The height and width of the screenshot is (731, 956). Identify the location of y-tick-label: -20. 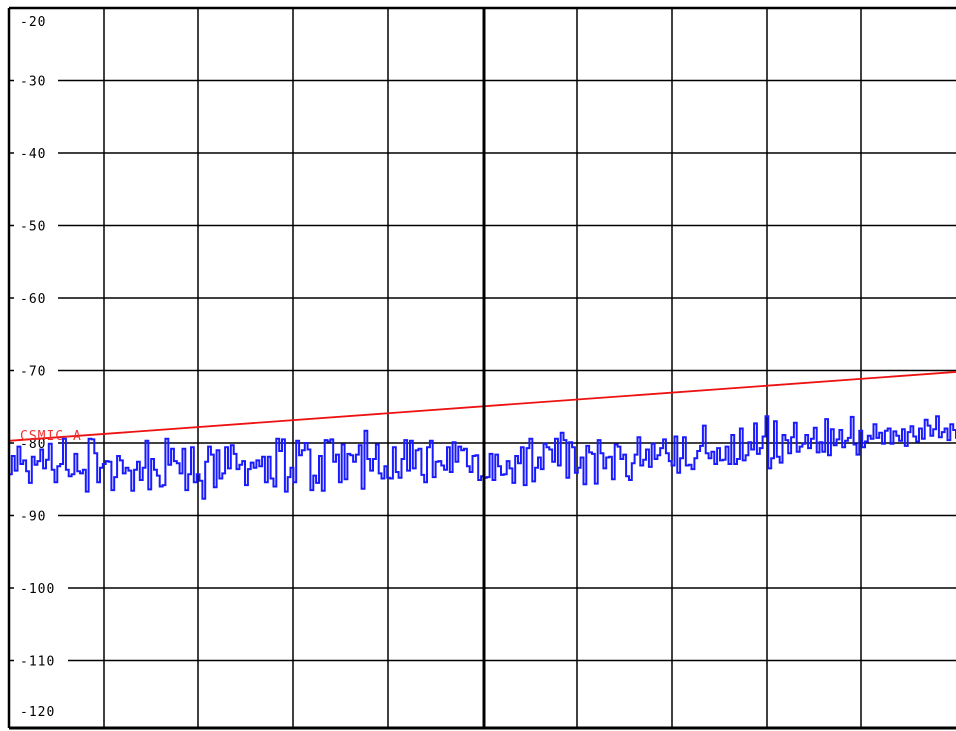
(33, 22).